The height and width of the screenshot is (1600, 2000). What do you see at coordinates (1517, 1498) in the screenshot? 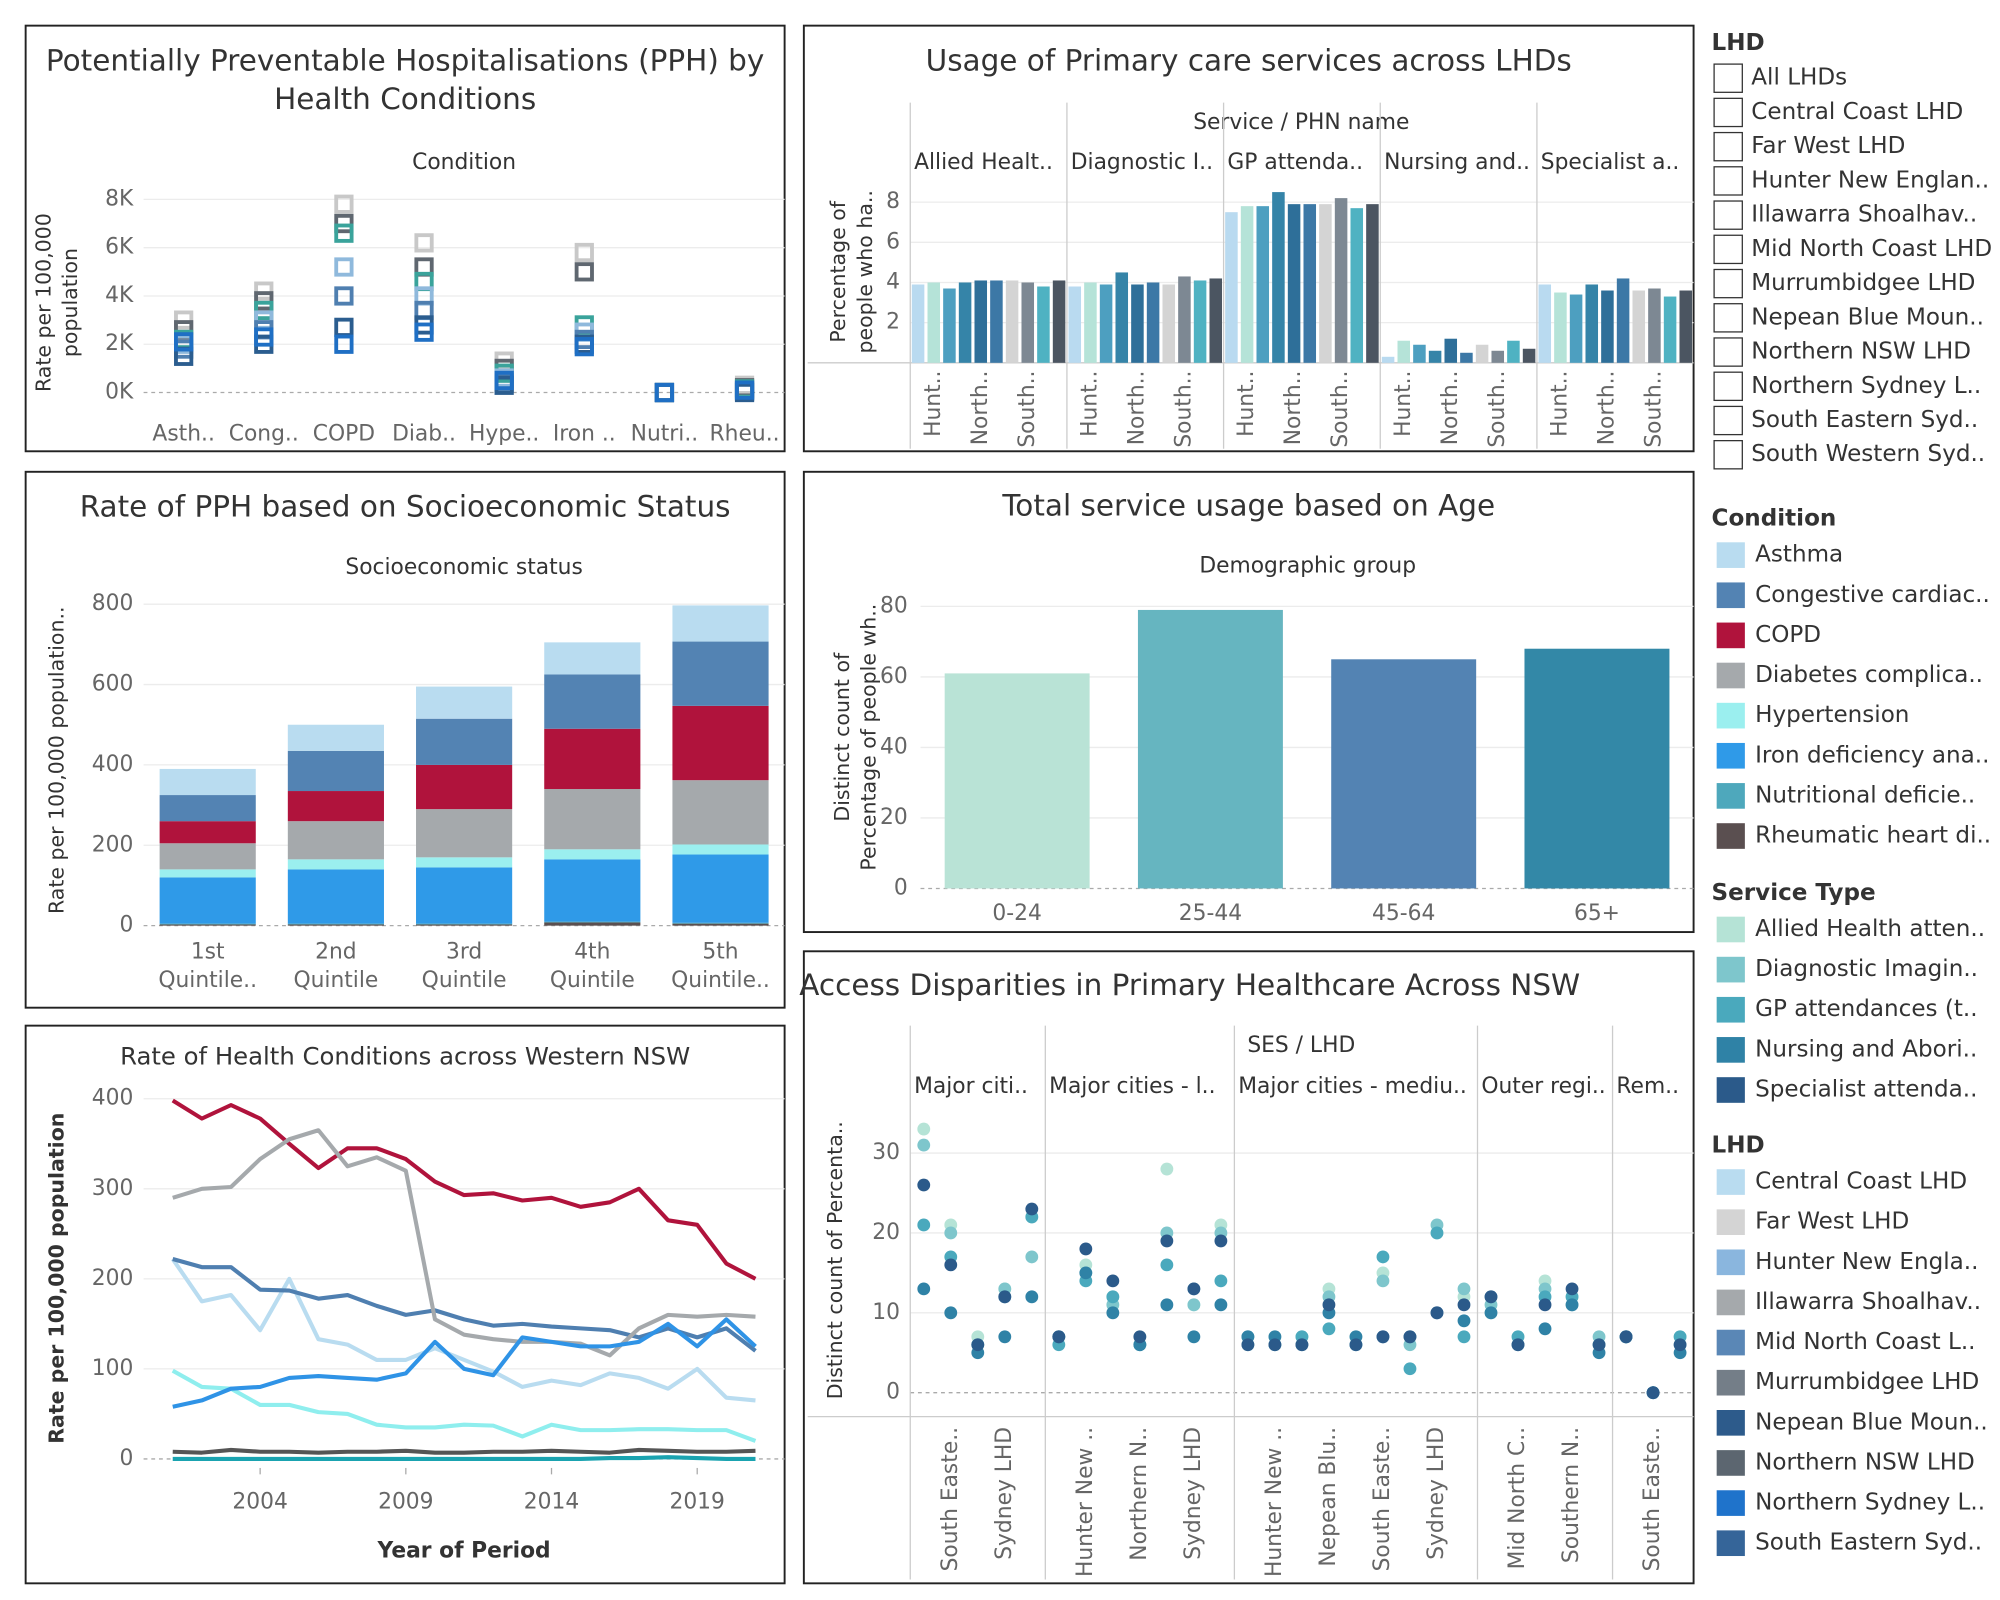
I see `x-tick-label: Mid North C..` at bounding box center [1517, 1498].